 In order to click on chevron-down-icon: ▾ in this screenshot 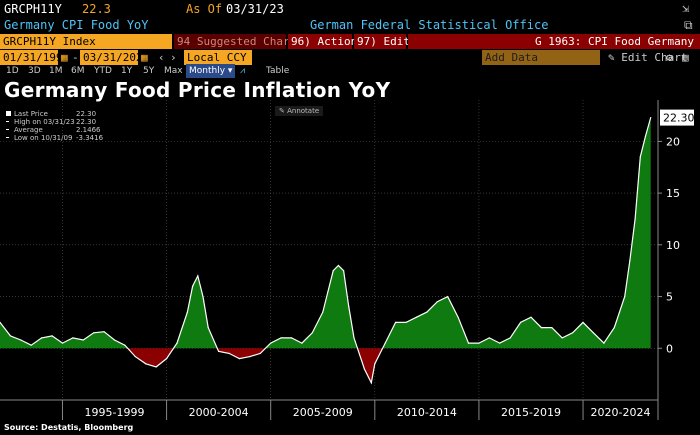, I will do `click(256, 57)`.